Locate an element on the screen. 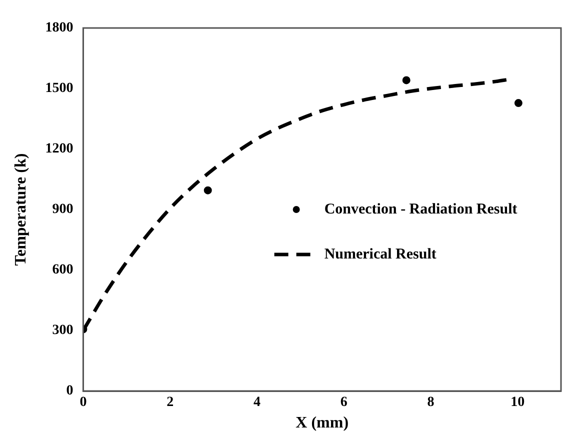 Image resolution: width=574 pixels, height=441 pixels. x-axis-title: X (mm) is located at coordinates (322, 423).